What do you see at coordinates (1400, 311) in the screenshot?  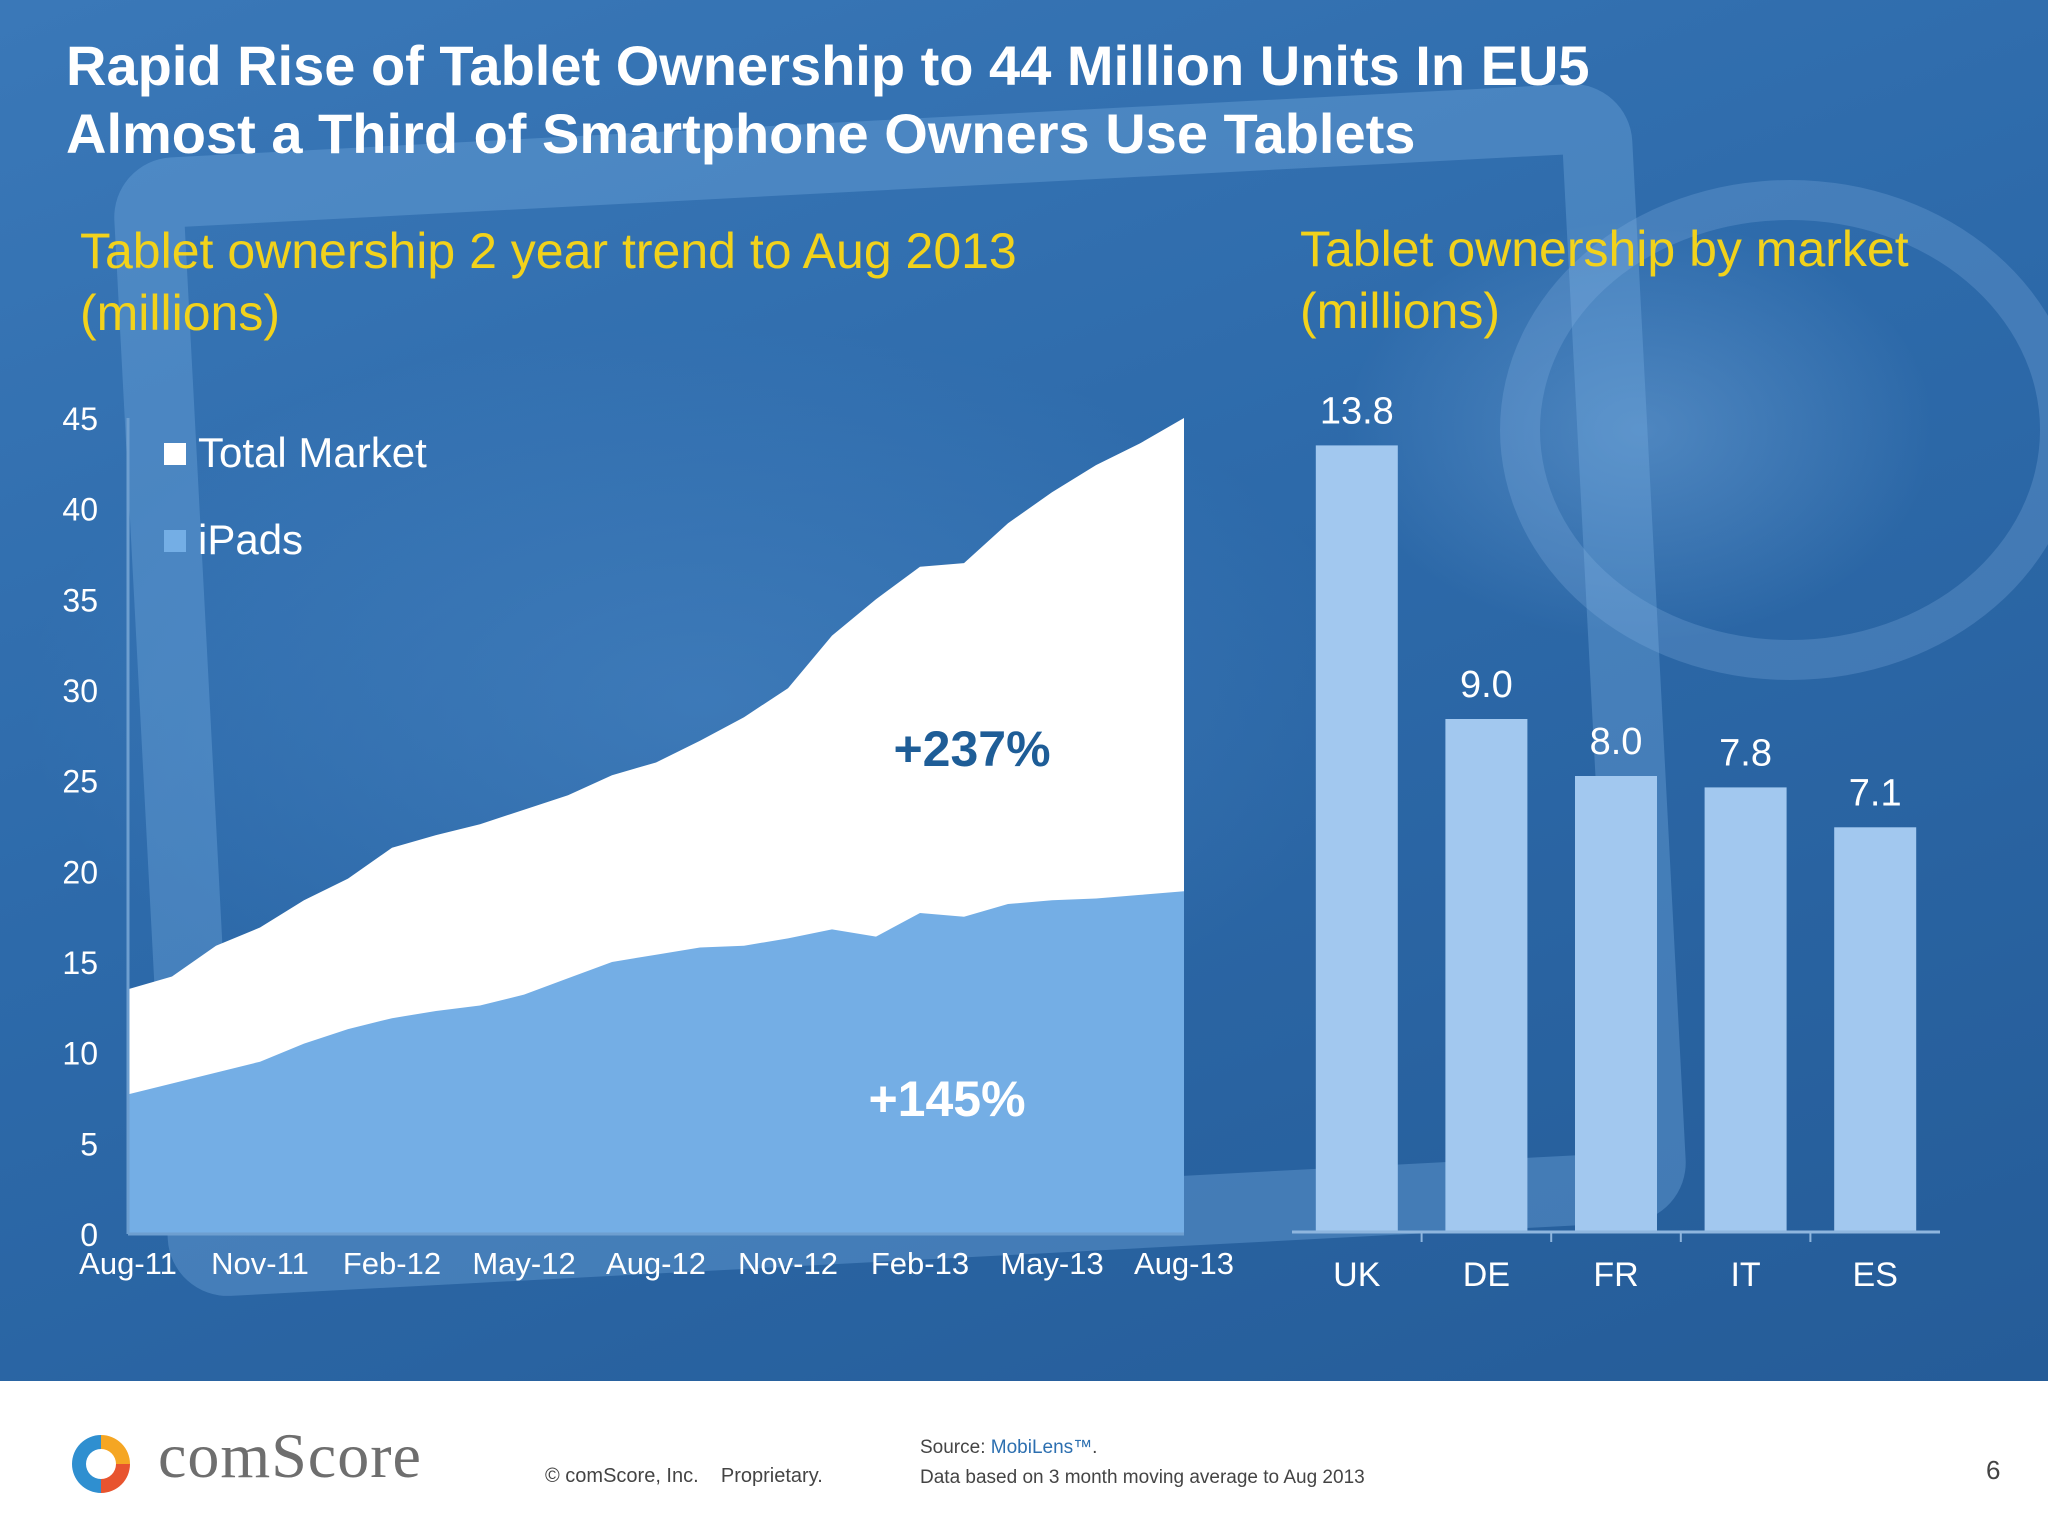 I see `market-heading-line-2: (millions)` at bounding box center [1400, 311].